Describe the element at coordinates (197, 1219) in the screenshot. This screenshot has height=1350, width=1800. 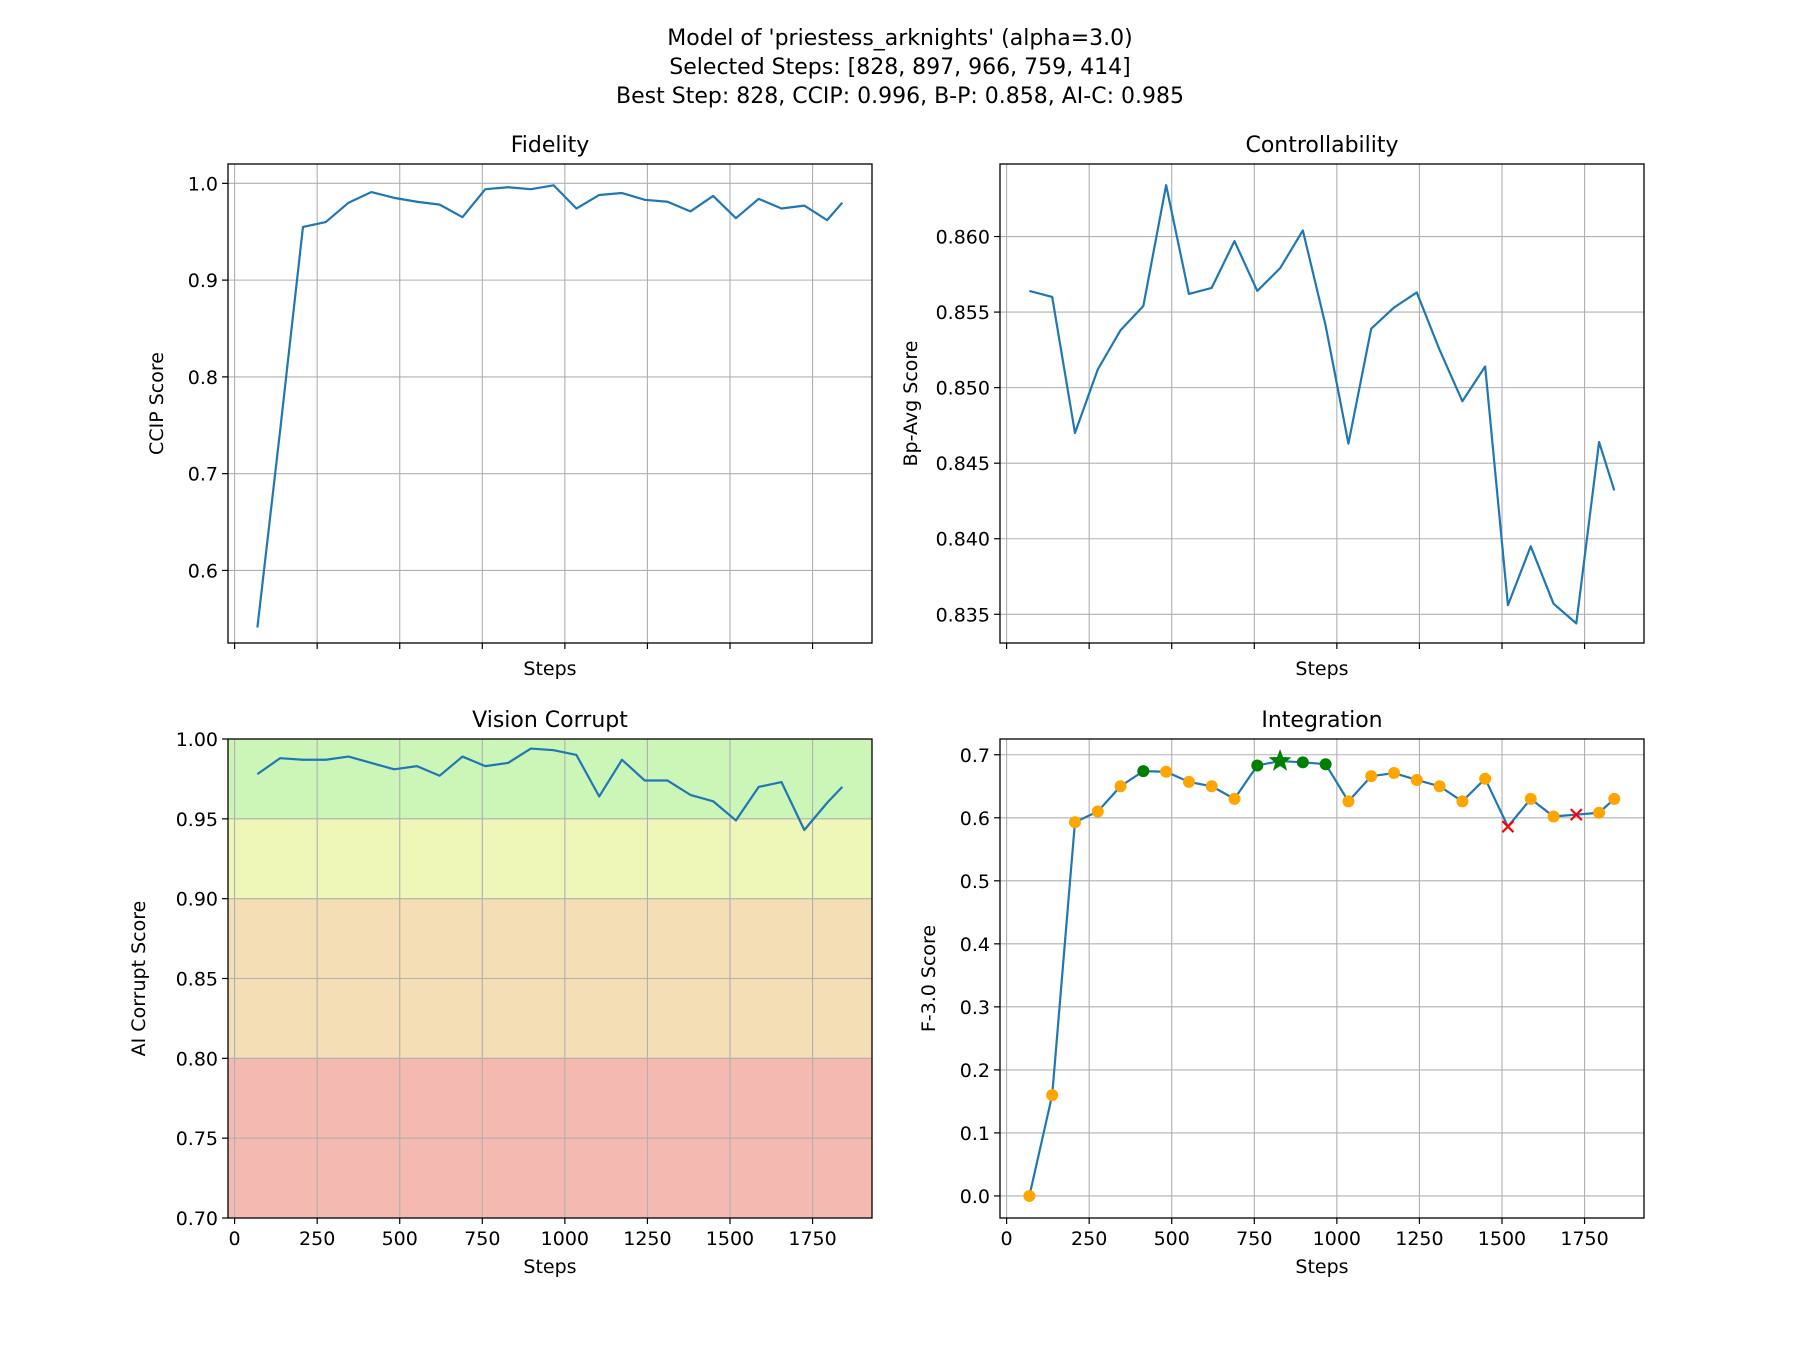
I see `vision-corrupt-ytick-label-0: 0.70` at that location.